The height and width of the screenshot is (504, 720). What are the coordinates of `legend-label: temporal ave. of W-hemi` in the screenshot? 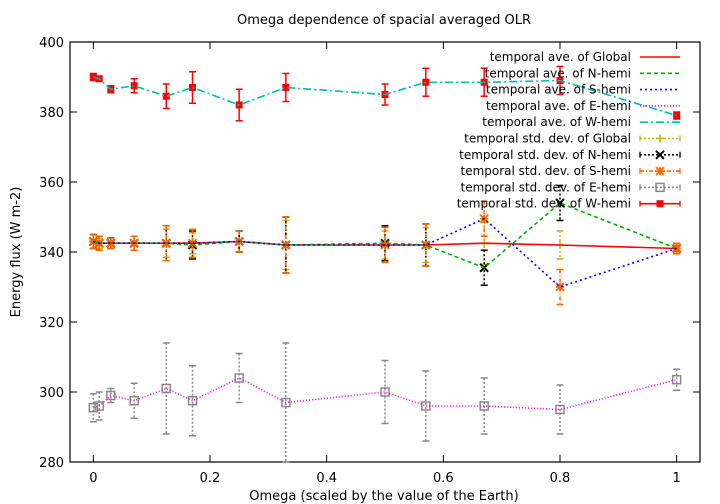 It's located at (556, 122).